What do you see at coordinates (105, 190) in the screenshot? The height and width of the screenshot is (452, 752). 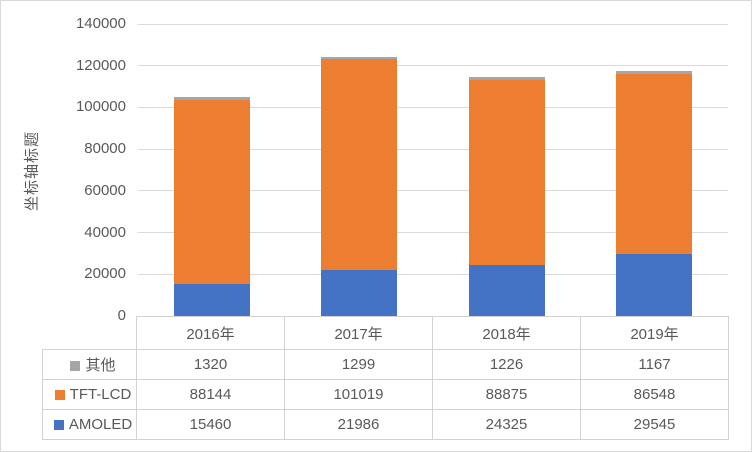 I see `y-axis-tick-label-60000: 60000` at bounding box center [105, 190].